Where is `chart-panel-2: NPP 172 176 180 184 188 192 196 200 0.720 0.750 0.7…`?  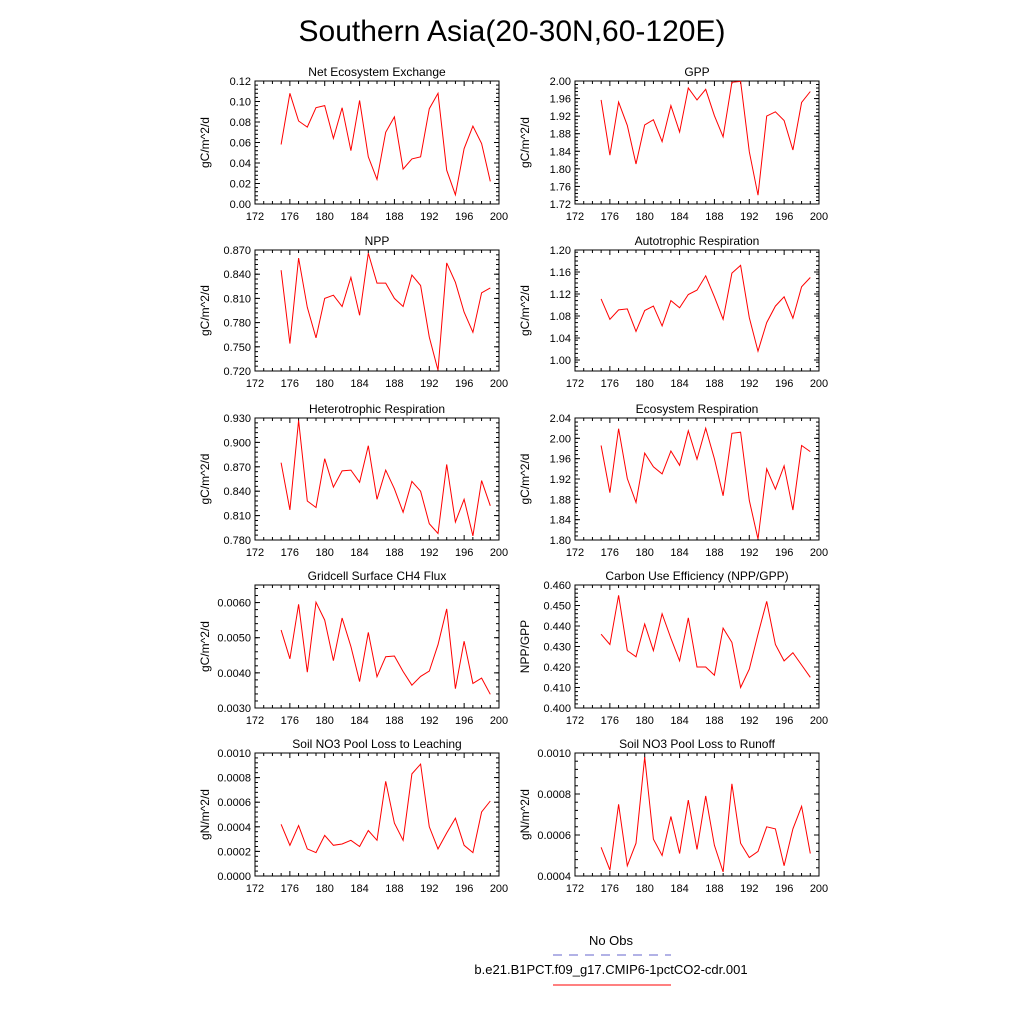
chart-panel-2: NPP 172 176 180 184 188 192 196 200 0.720 0.750 0.7… is located at coordinates (353, 312).